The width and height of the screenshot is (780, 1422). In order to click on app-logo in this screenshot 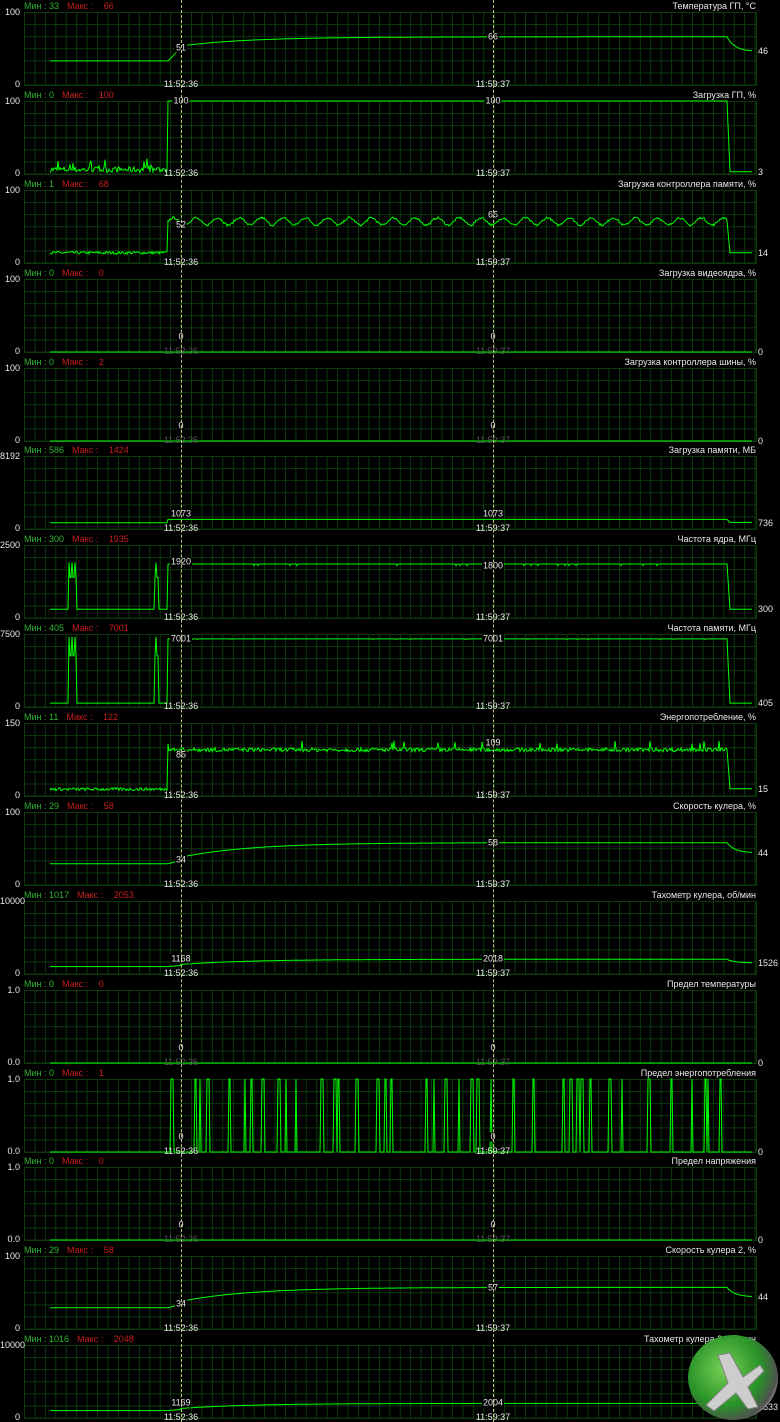, I will do `click(733, 1377)`.